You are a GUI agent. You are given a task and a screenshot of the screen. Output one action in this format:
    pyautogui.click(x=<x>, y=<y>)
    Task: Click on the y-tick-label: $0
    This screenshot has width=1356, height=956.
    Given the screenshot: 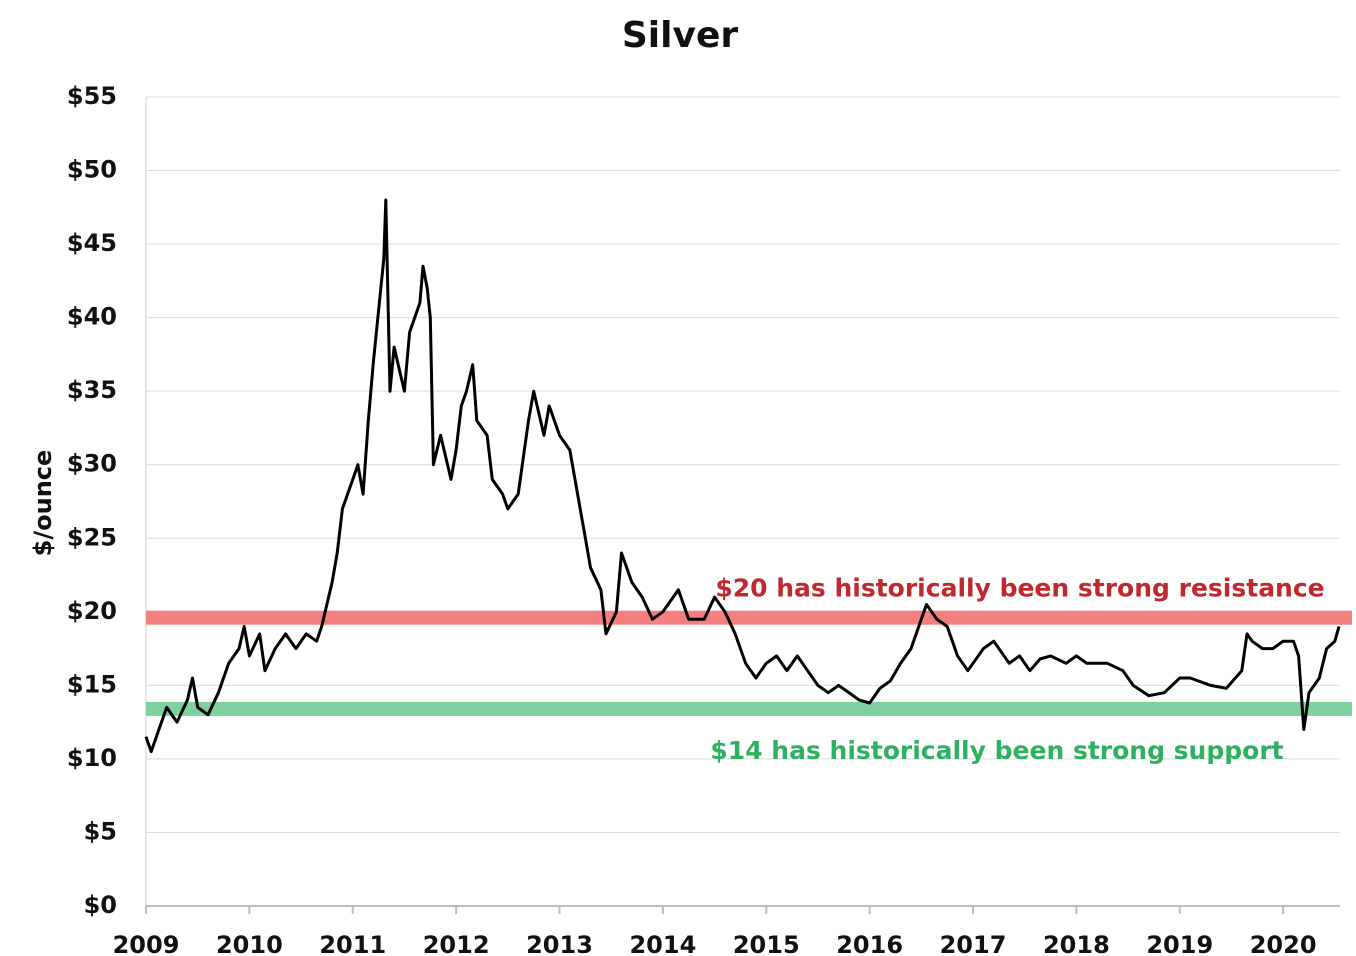 What is the action you would take?
    pyautogui.click(x=100, y=905)
    